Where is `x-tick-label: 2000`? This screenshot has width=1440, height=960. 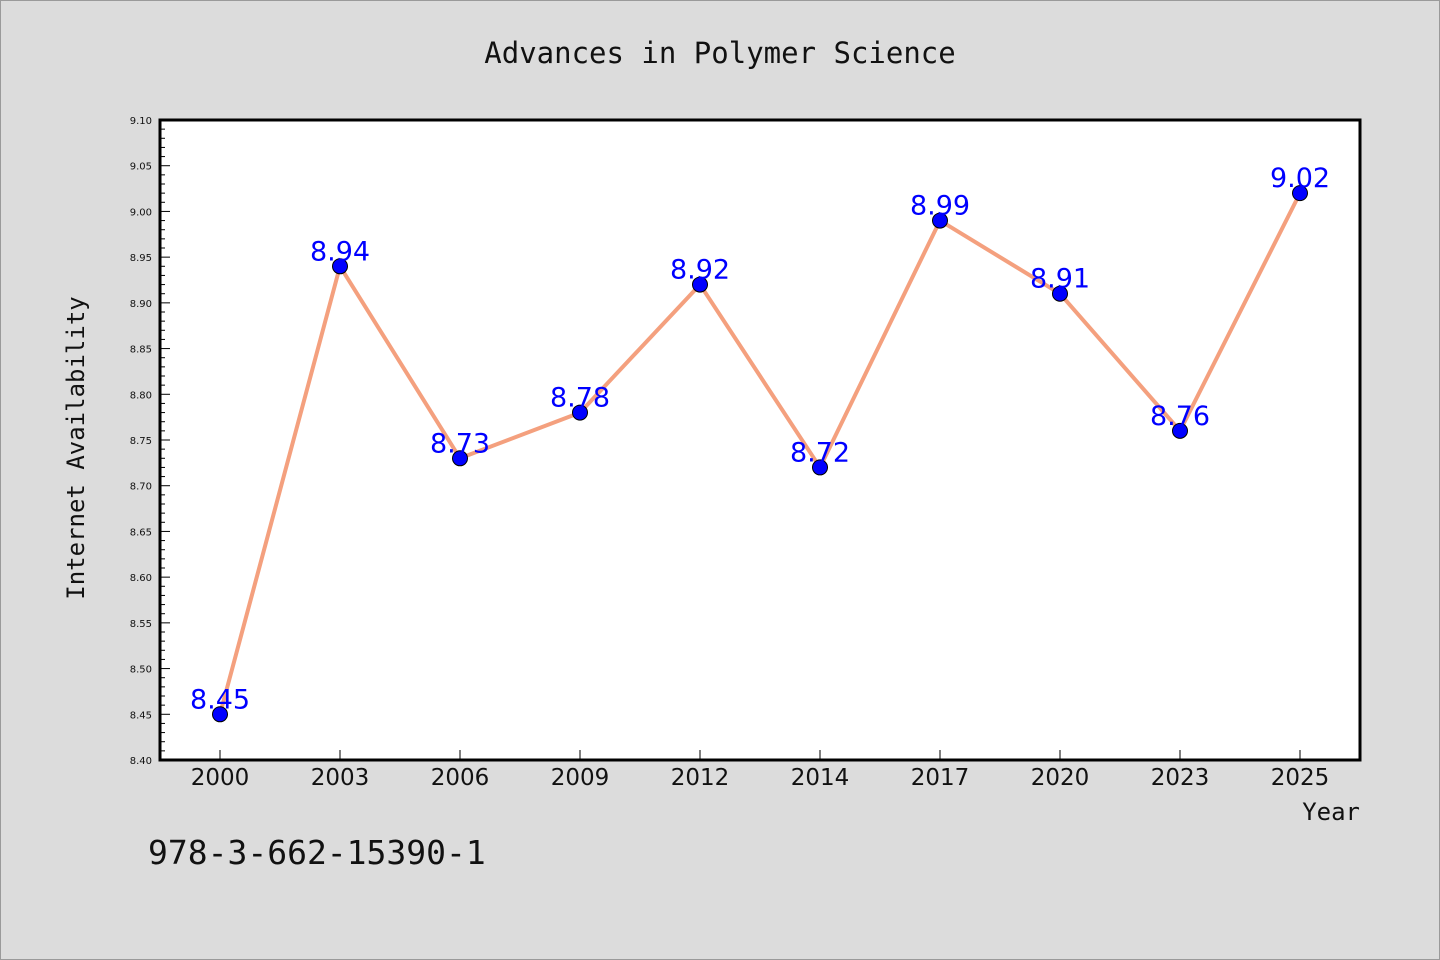
x-tick-label: 2000 is located at coordinates (220, 778).